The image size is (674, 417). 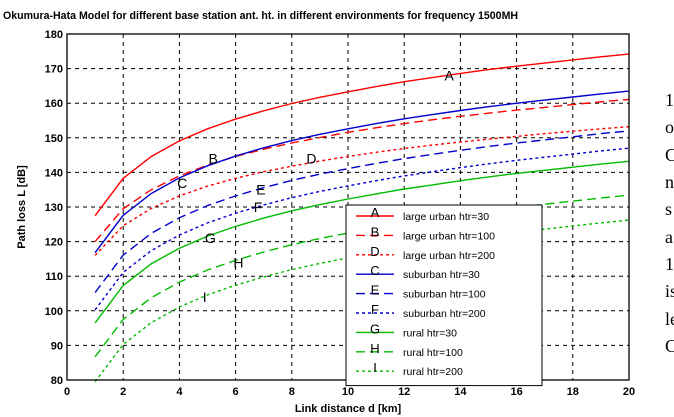 I want to click on x-tick-label: 12, so click(x=404, y=392).